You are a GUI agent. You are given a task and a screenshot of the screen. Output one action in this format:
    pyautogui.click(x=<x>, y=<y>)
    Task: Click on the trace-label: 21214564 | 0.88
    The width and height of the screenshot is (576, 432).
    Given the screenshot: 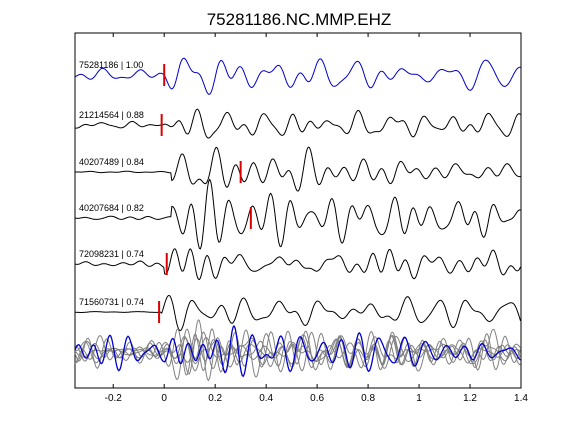 What is the action you would take?
    pyautogui.click(x=111, y=115)
    